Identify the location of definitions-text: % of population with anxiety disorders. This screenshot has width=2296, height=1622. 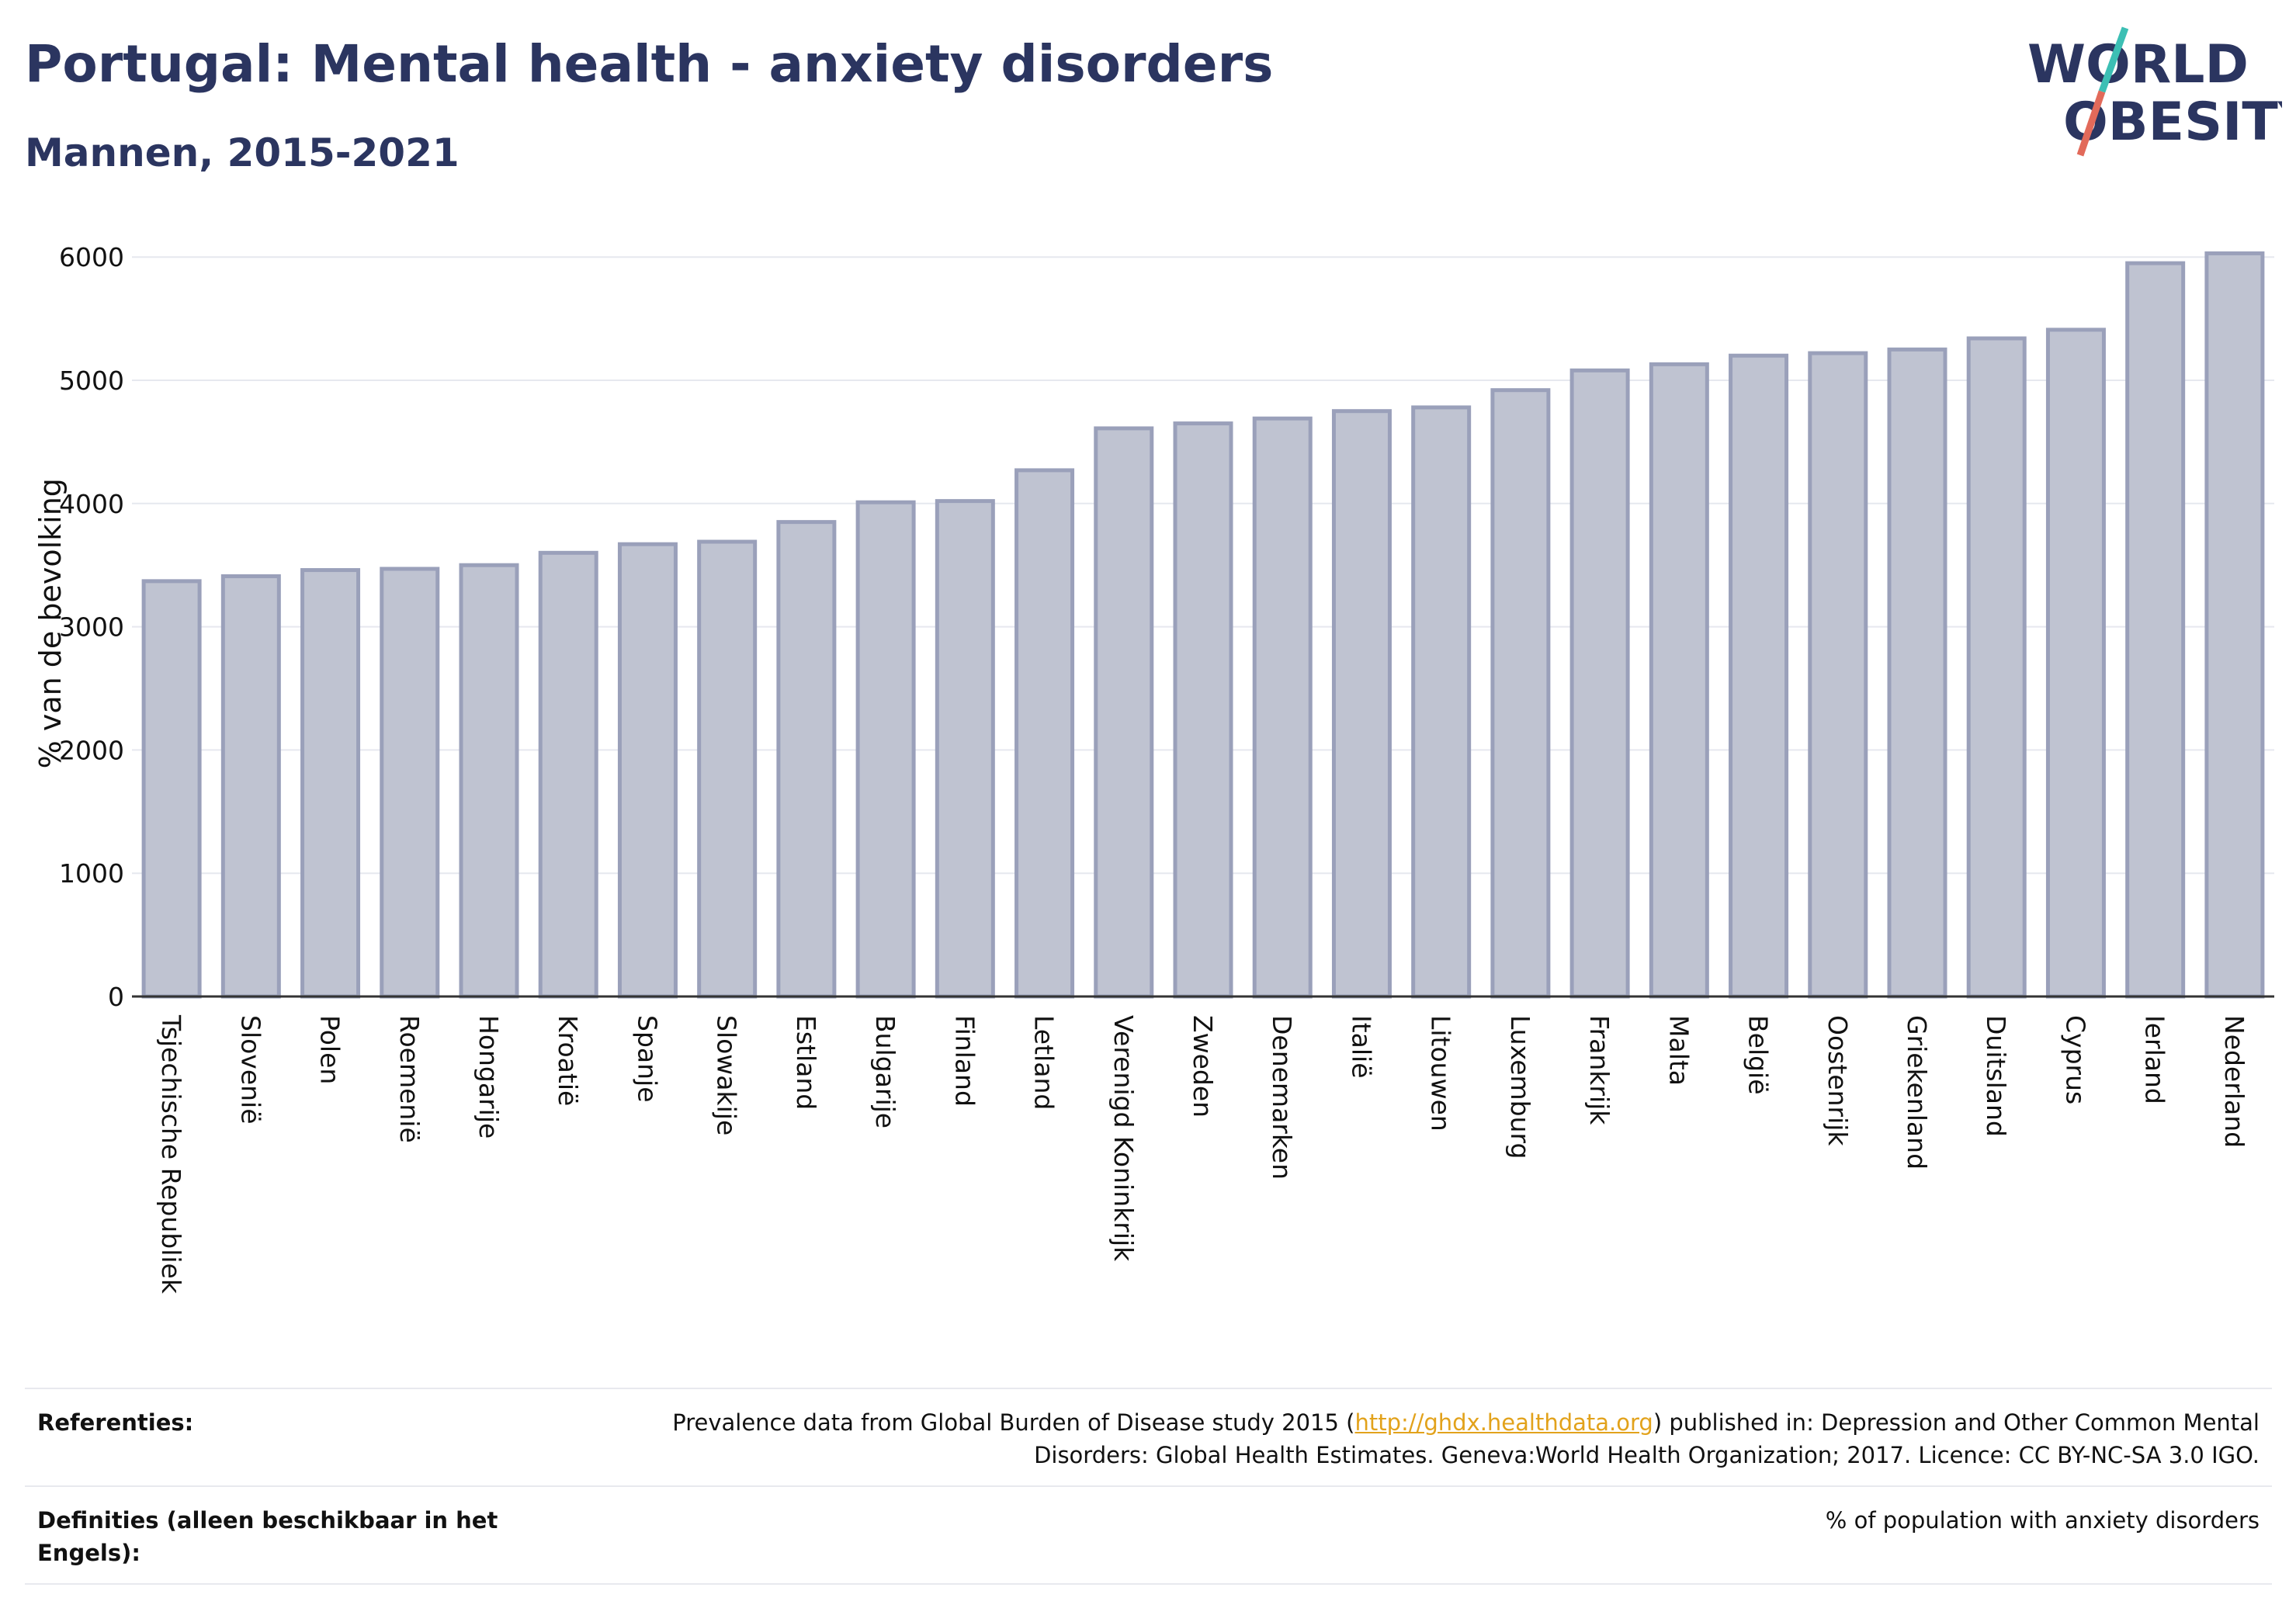
(2042, 1520).